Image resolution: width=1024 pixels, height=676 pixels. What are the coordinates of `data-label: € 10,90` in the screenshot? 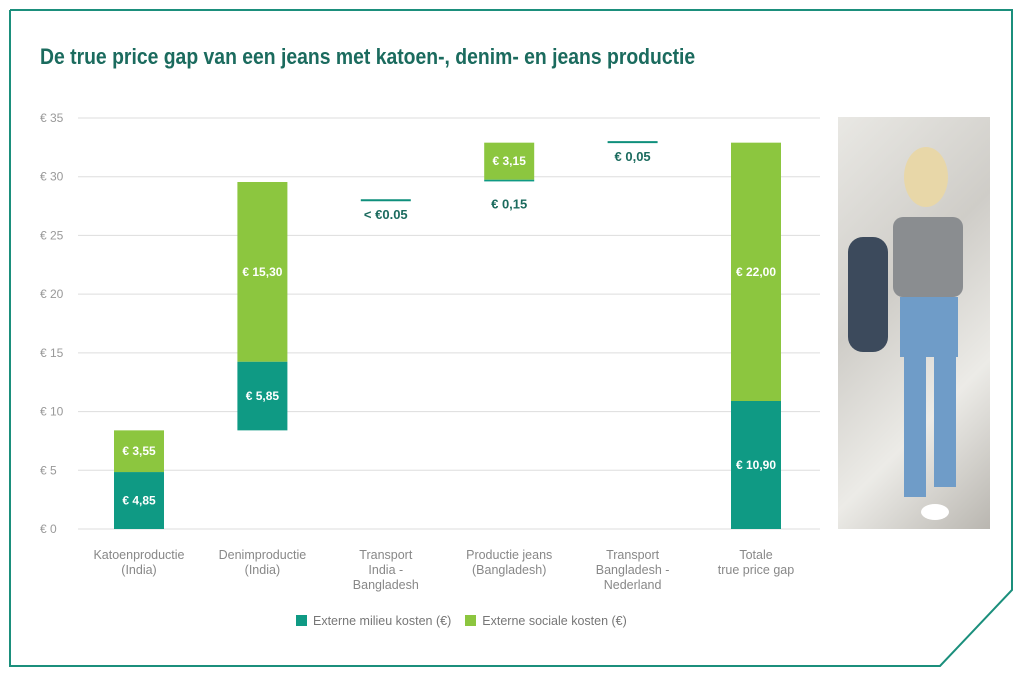 It's located at (756, 465).